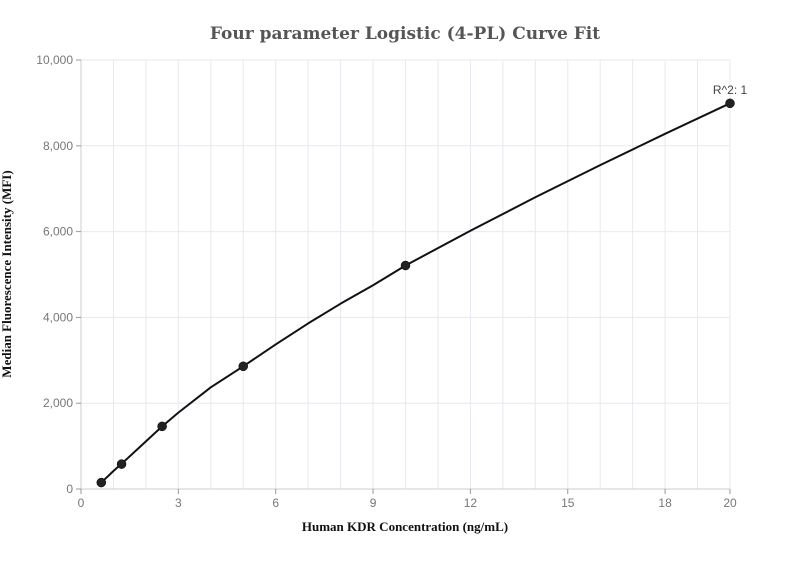 The image size is (811, 565). Describe the element at coordinates (58, 232) in the screenshot. I see `y-tick-label: 6,000` at that location.